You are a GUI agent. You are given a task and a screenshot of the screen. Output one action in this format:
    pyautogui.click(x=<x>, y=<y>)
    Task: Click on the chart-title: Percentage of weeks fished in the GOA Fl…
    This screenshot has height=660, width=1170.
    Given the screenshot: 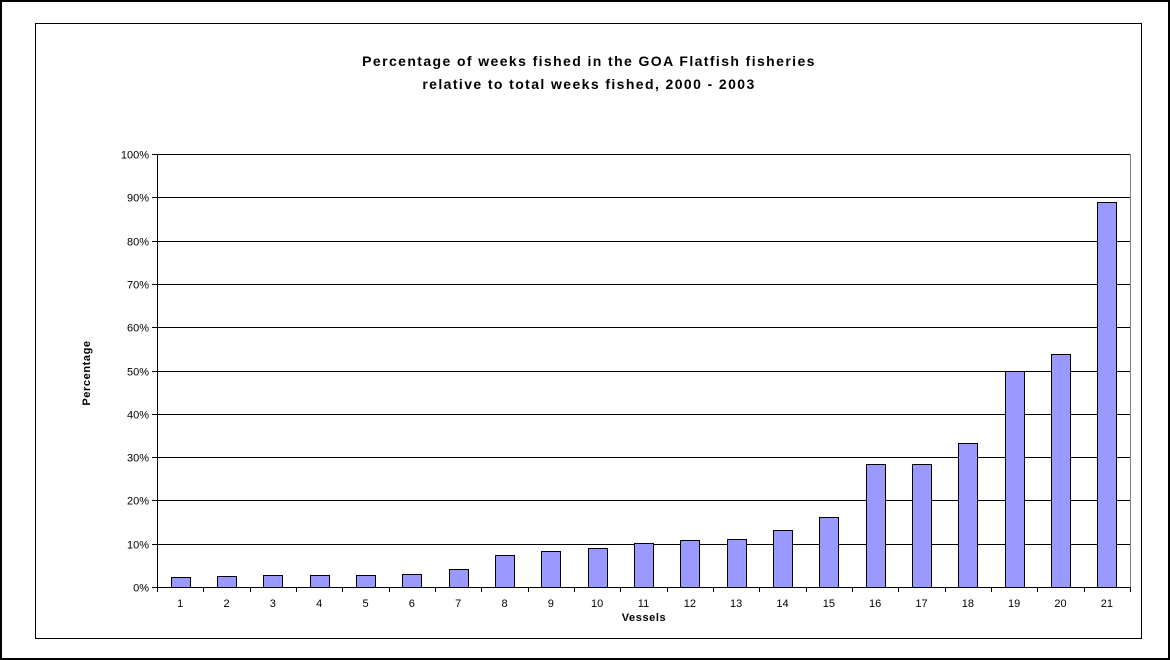 What is the action you would take?
    pyautogui.click(x=589, y=72)
    